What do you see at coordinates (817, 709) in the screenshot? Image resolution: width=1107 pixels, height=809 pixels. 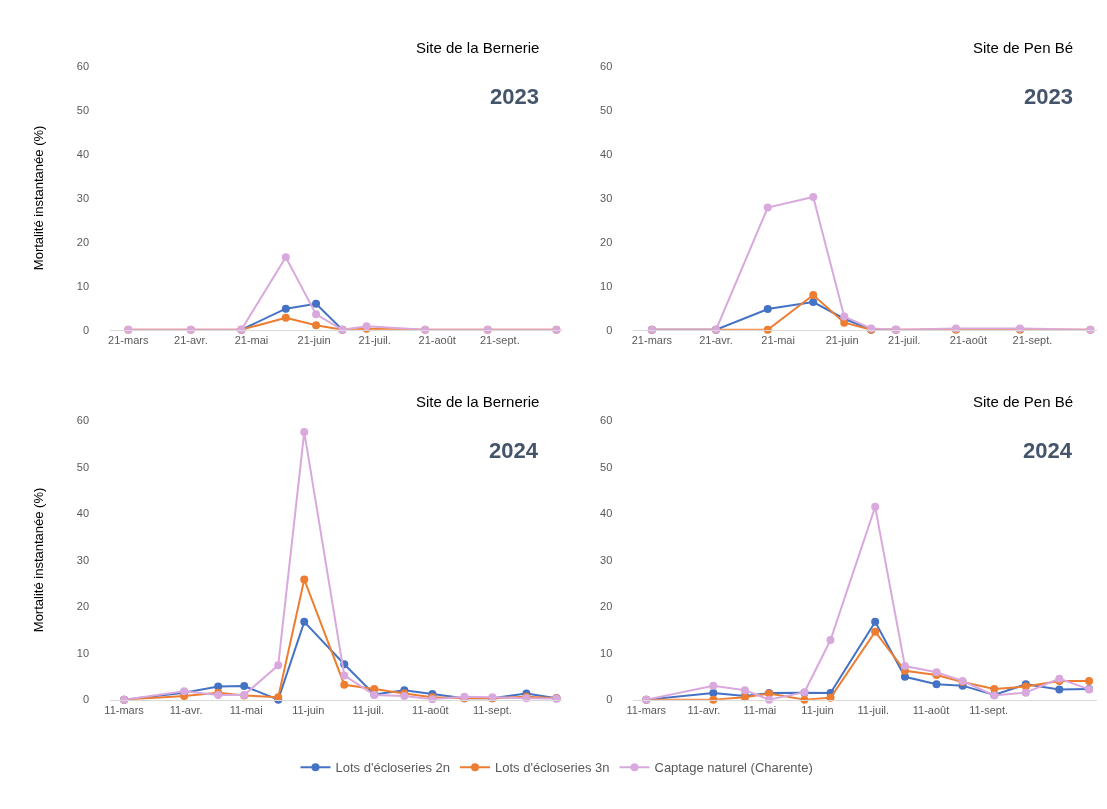 I see `x-tick-label: 11-juin` at bounding box center [817, 709].